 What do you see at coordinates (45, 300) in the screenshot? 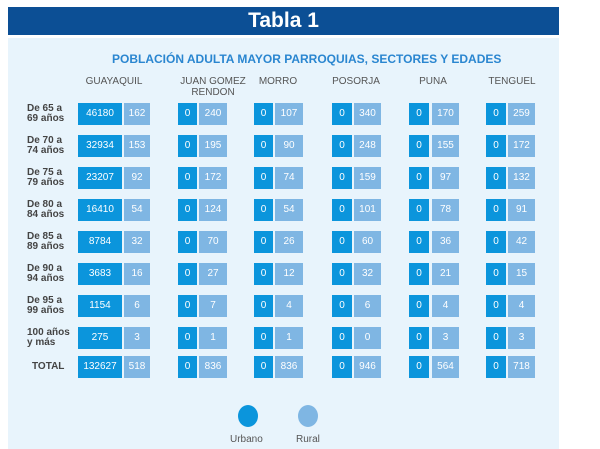
I see `row-label-line: De 95 a` at bounding box center [45, 300].